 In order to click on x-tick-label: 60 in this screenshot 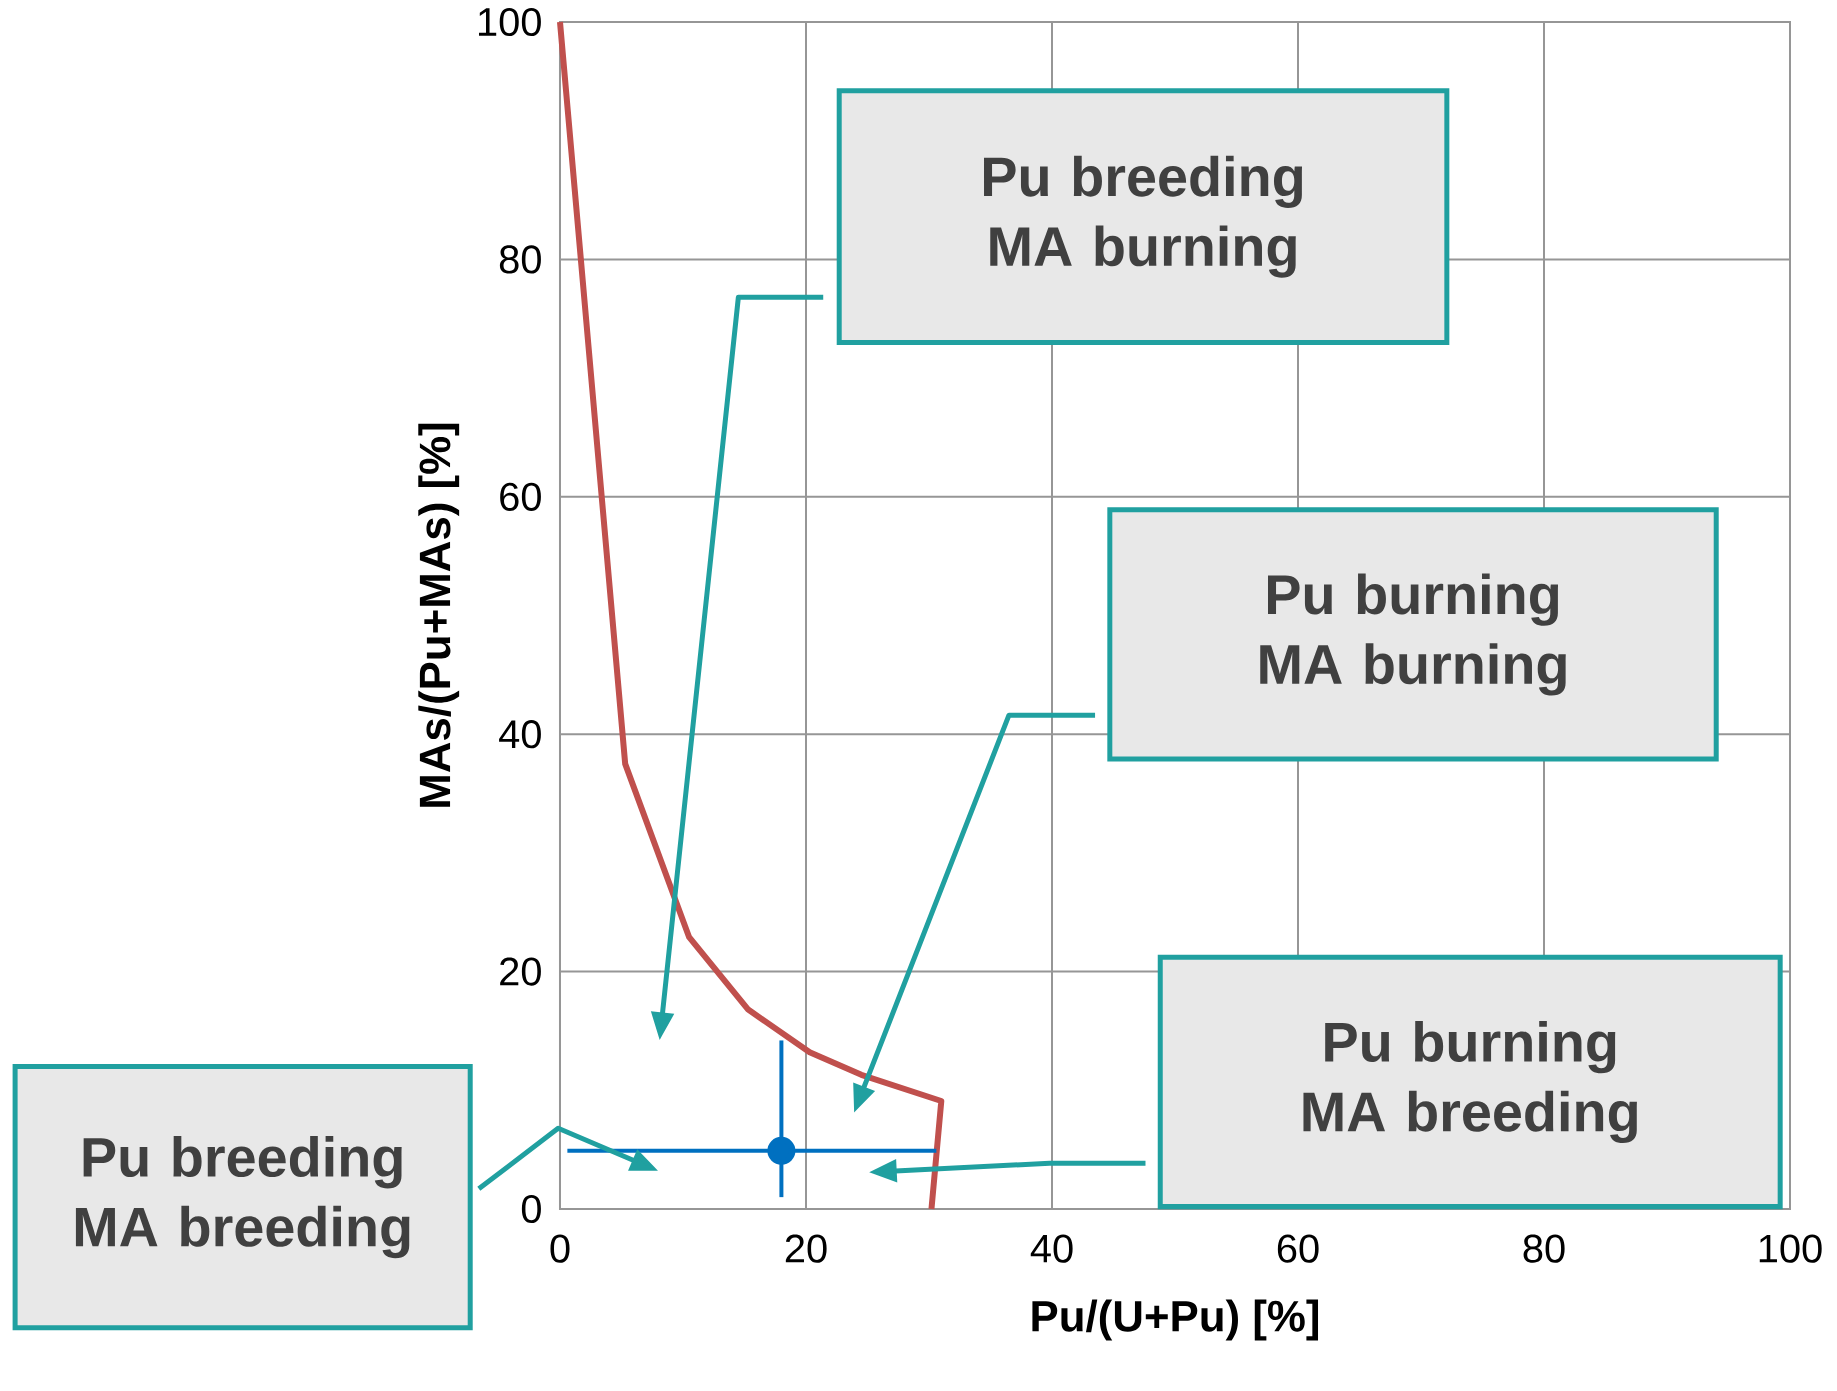, I will do `click(1298, 1248)`.